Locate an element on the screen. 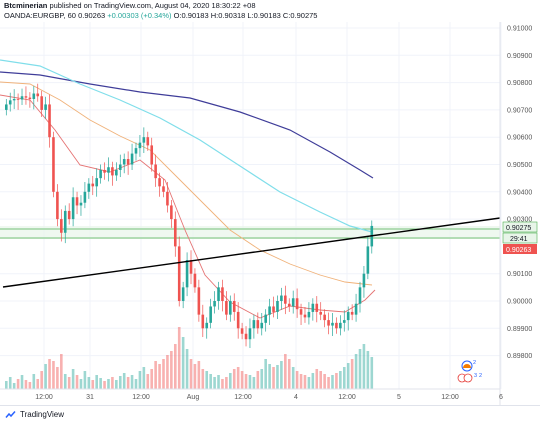 The width and height of the screenshot is (540, 424). price-tag-current-text: 0.90275 is located at coordinates (518, 228).